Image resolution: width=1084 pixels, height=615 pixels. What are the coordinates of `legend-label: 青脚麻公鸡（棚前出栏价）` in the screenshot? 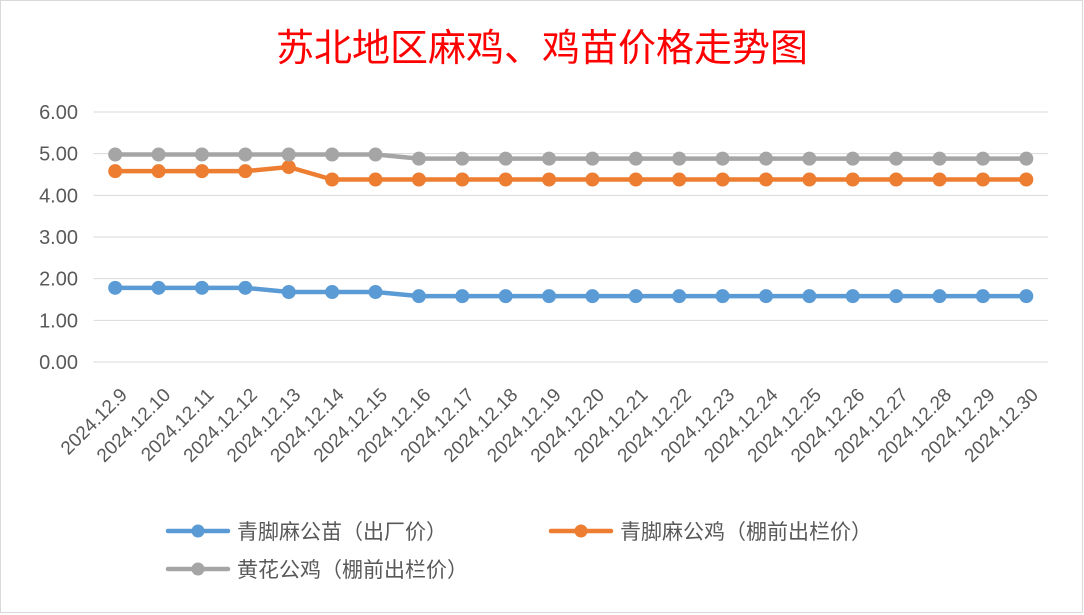 It's located at (746, 532).